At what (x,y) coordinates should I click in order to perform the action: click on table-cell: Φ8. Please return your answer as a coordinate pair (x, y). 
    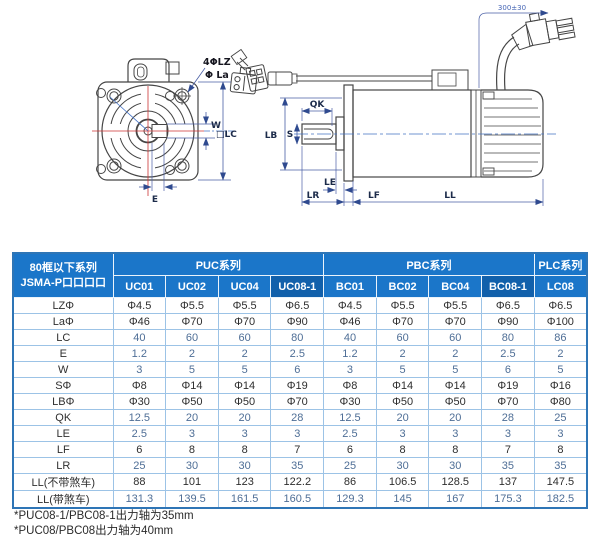
    Looking at the image, I should click on (350, 385).